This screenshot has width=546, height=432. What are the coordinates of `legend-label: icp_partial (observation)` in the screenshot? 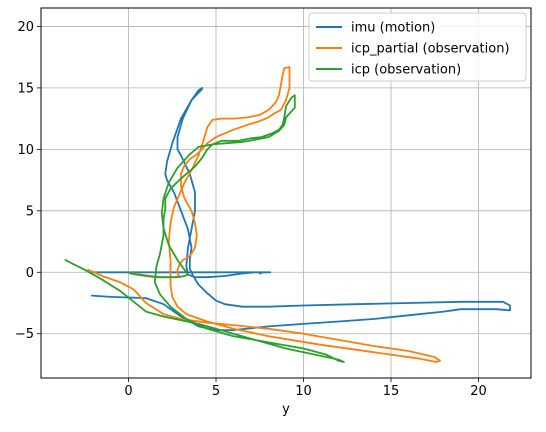 It's located at (430, 49).